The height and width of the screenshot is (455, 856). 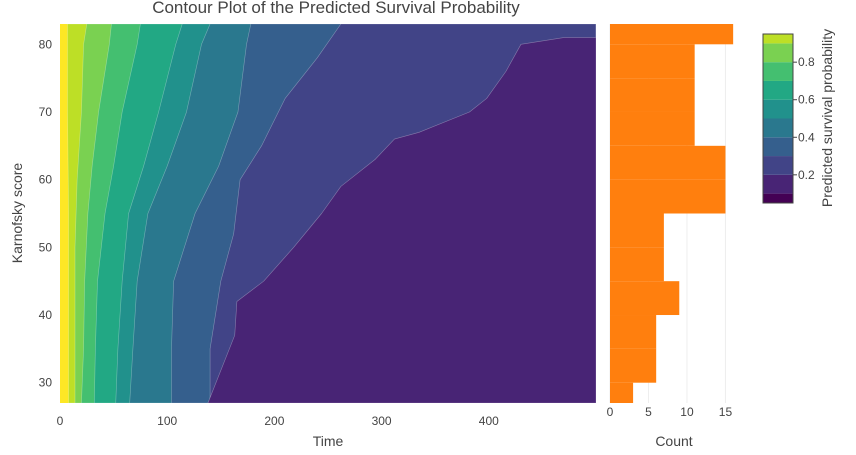 I want to click on contour-x-ticks: 0 100 200 300 400, so click(x=278, y=421).